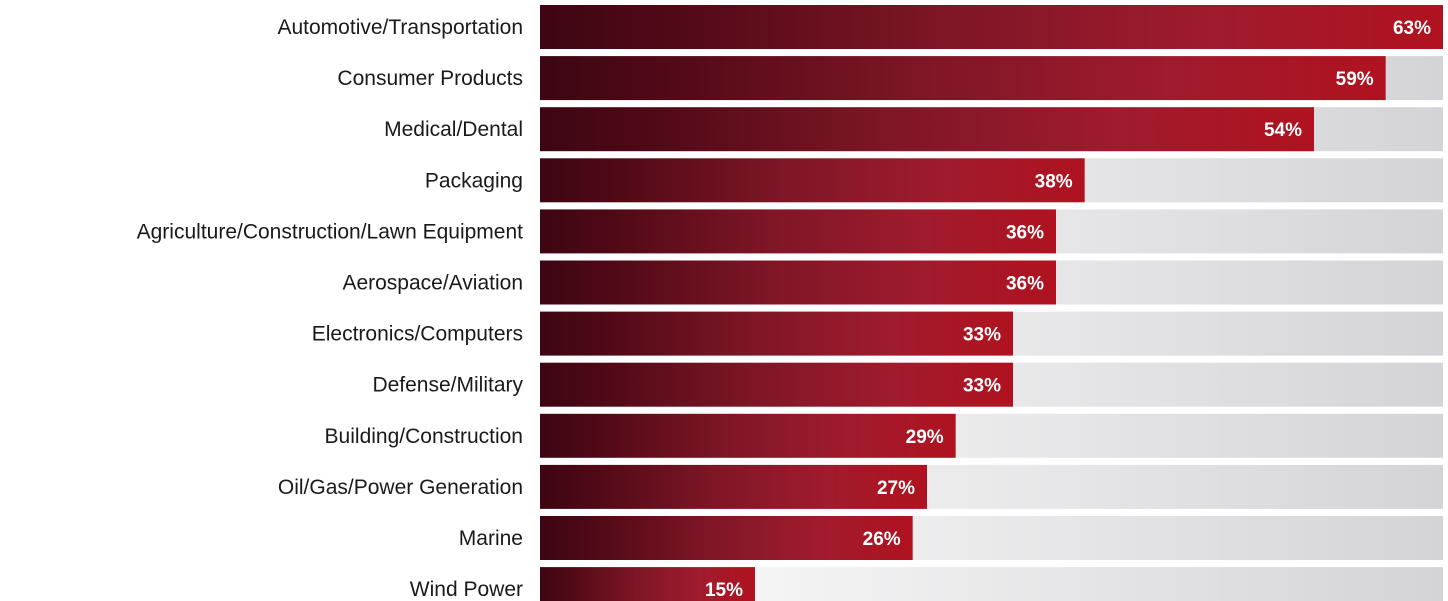 This screenshot has height=601, width=1448. Describe the element at coordinates (424, 436) in the screenshot. I see `category-label: Building/Construction` at that location.